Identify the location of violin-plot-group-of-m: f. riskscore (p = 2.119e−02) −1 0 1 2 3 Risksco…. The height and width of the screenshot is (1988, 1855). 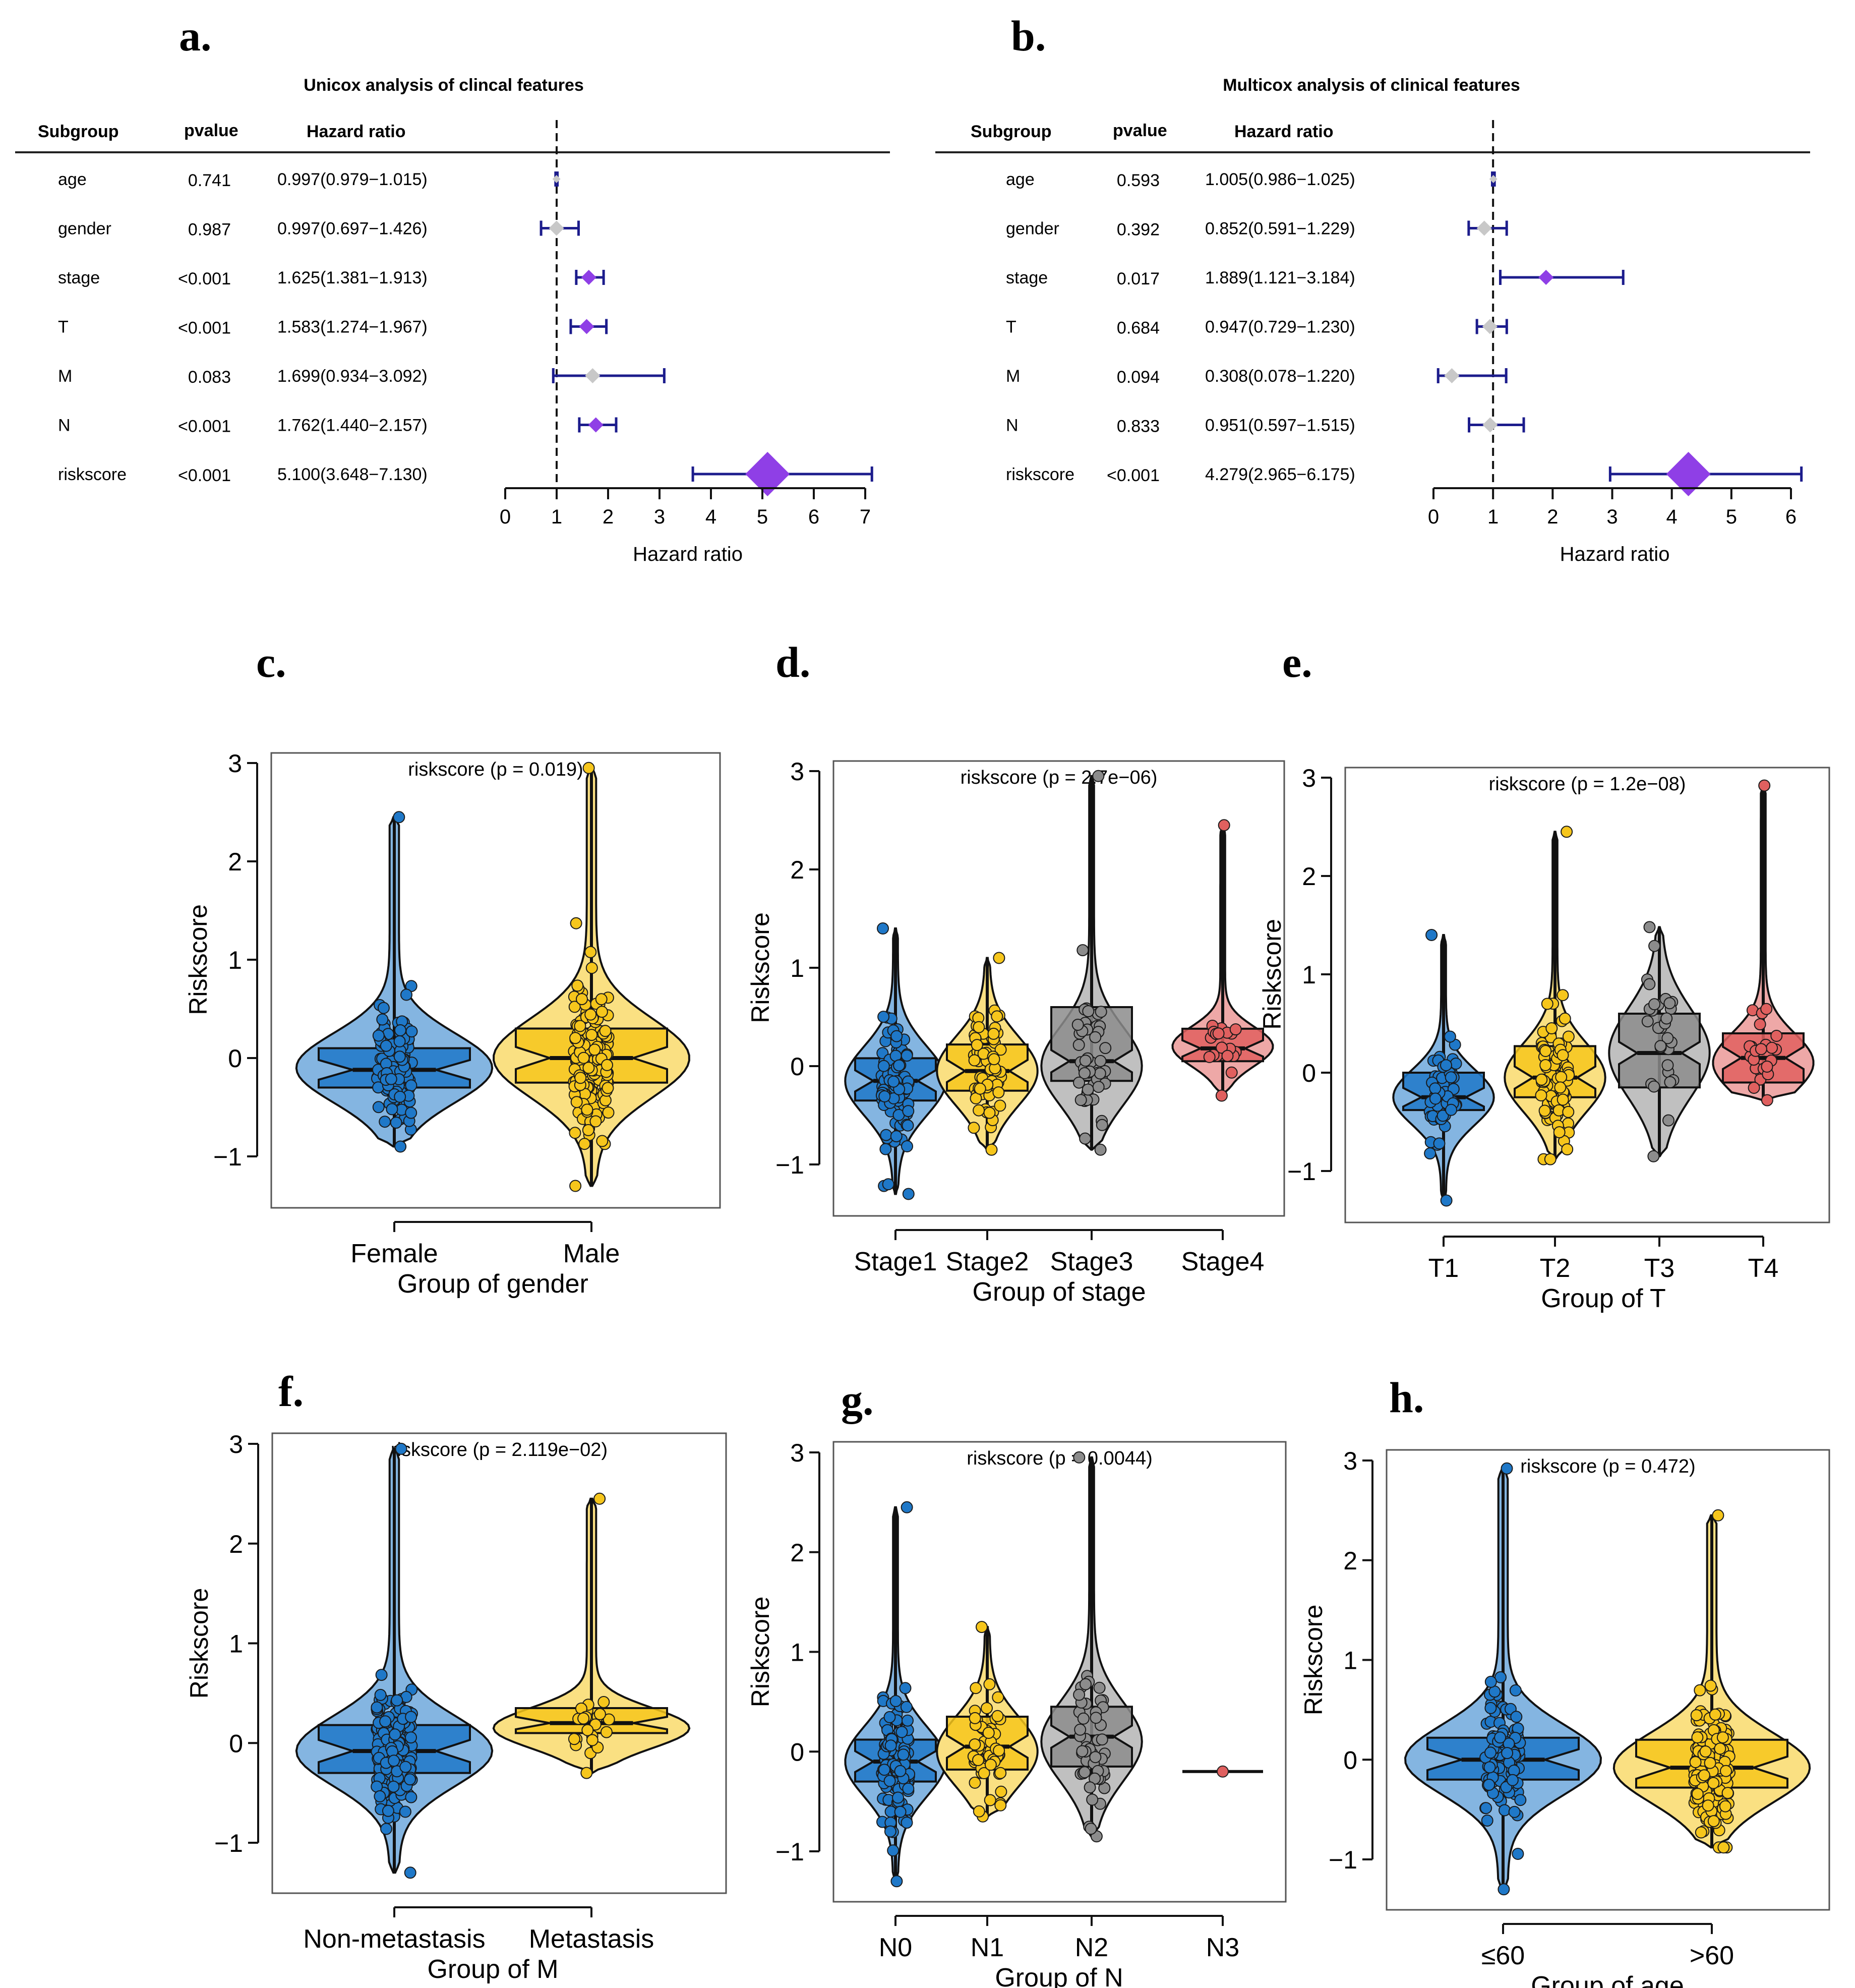
(456, 1675).